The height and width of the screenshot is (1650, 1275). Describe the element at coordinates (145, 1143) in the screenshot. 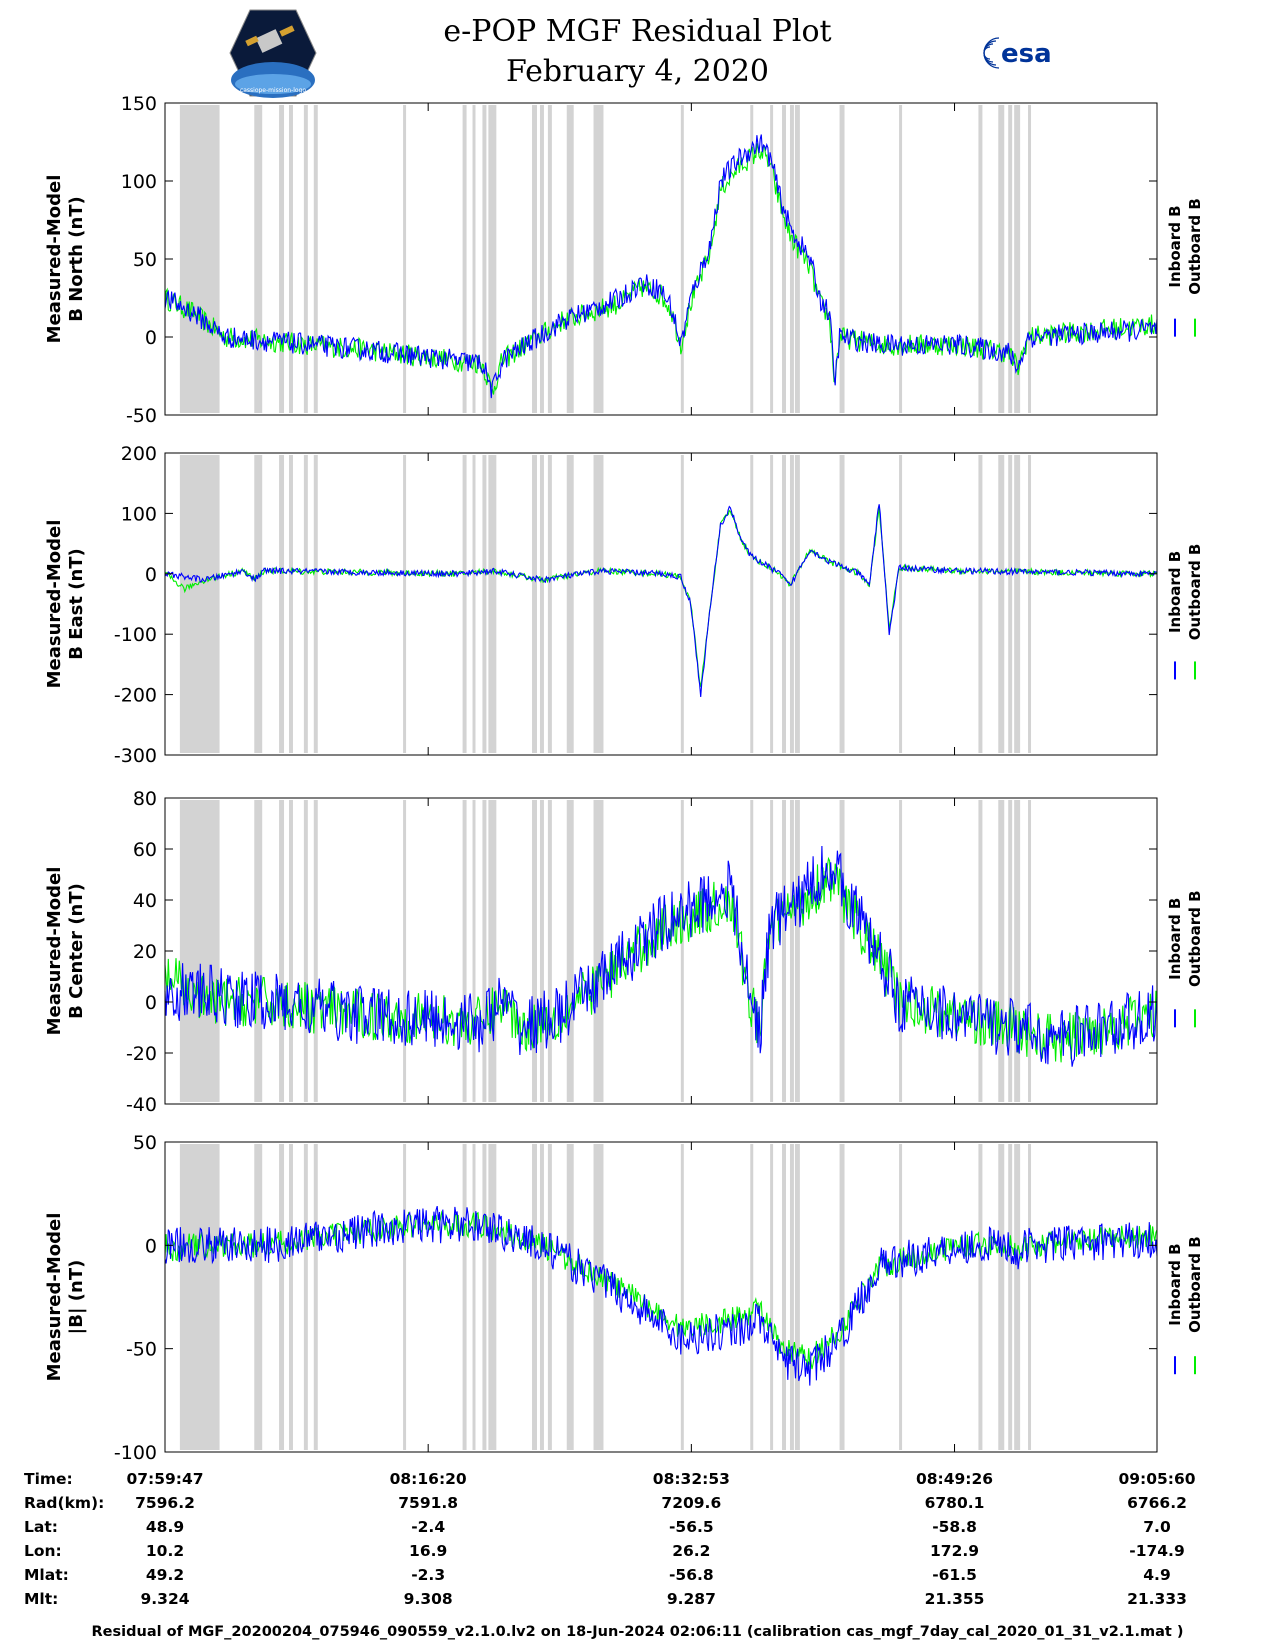

I see `y-tick-label: 50` at that location.